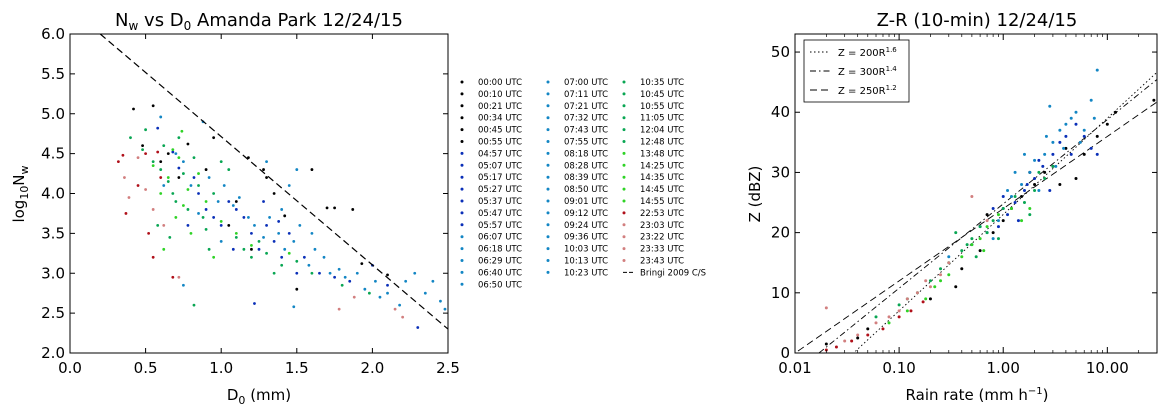  Describe the element at coordinates (259, 21) in the screenshot. I see `left-chart-title: Nw vs D0 Amanda Park 12/24/15` at that location.